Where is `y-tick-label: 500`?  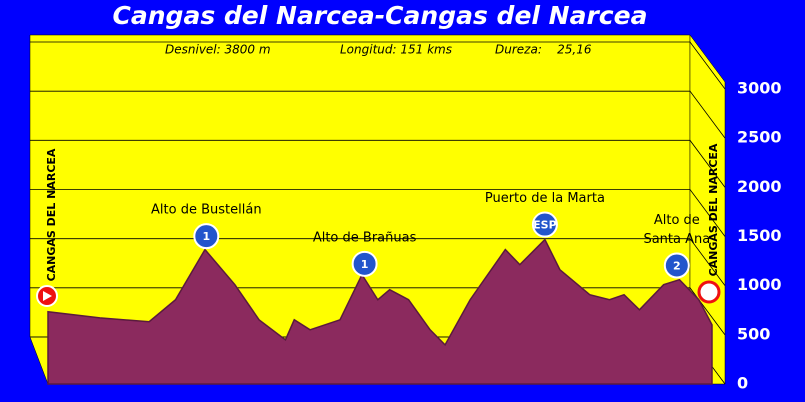 y-tick-label: 500 is located at coordinates (753, 333).